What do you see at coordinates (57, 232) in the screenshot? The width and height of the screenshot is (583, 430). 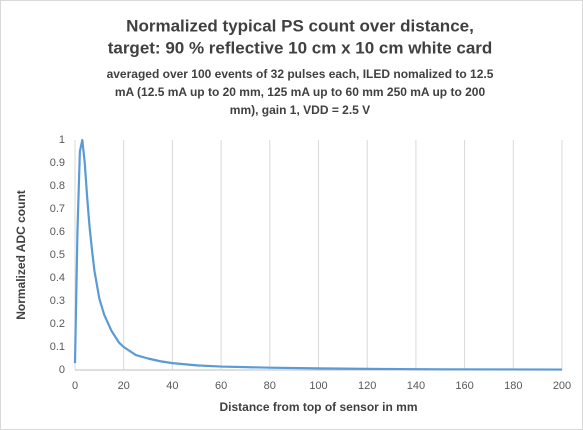 I see `y-tick-label: 0.6` at bounding box center [57, 232].